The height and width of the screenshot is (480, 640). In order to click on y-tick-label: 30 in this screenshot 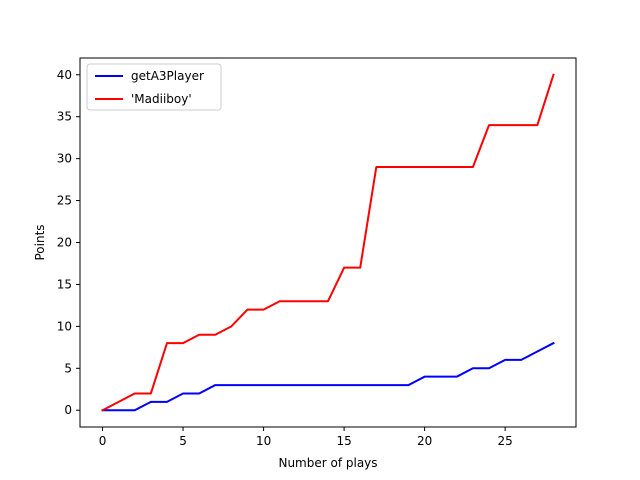, I will do `click(64, 159)`.